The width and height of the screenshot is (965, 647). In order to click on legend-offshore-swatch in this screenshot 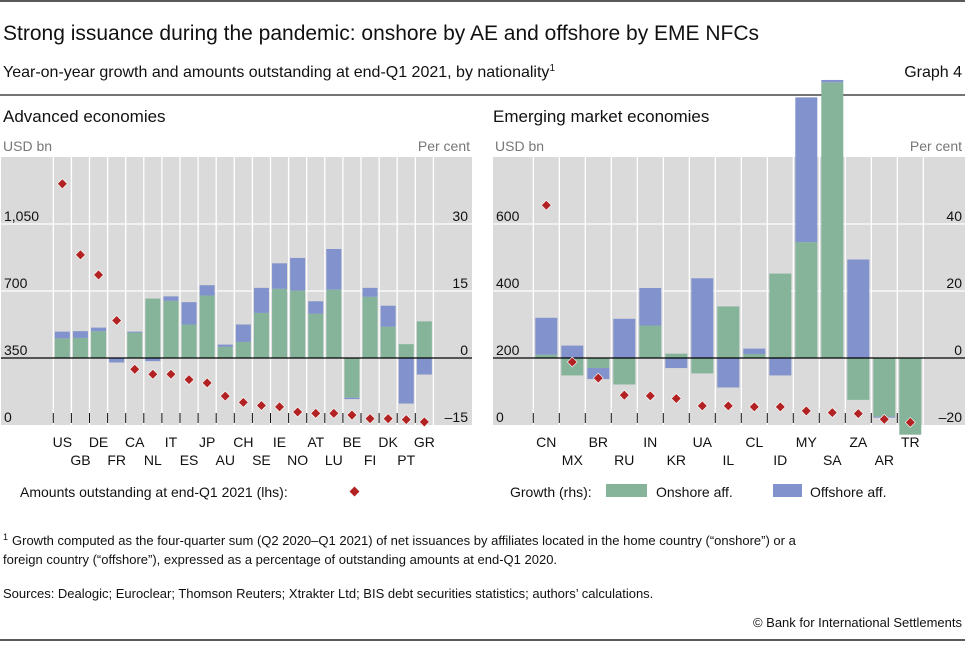, I will do `click(787, 490)`.